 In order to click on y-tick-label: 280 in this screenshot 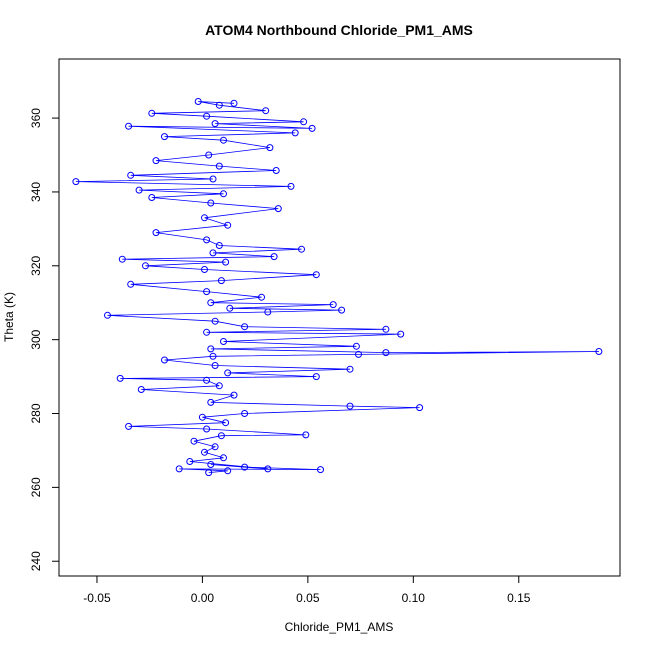, I will do `click(36, 413)`.